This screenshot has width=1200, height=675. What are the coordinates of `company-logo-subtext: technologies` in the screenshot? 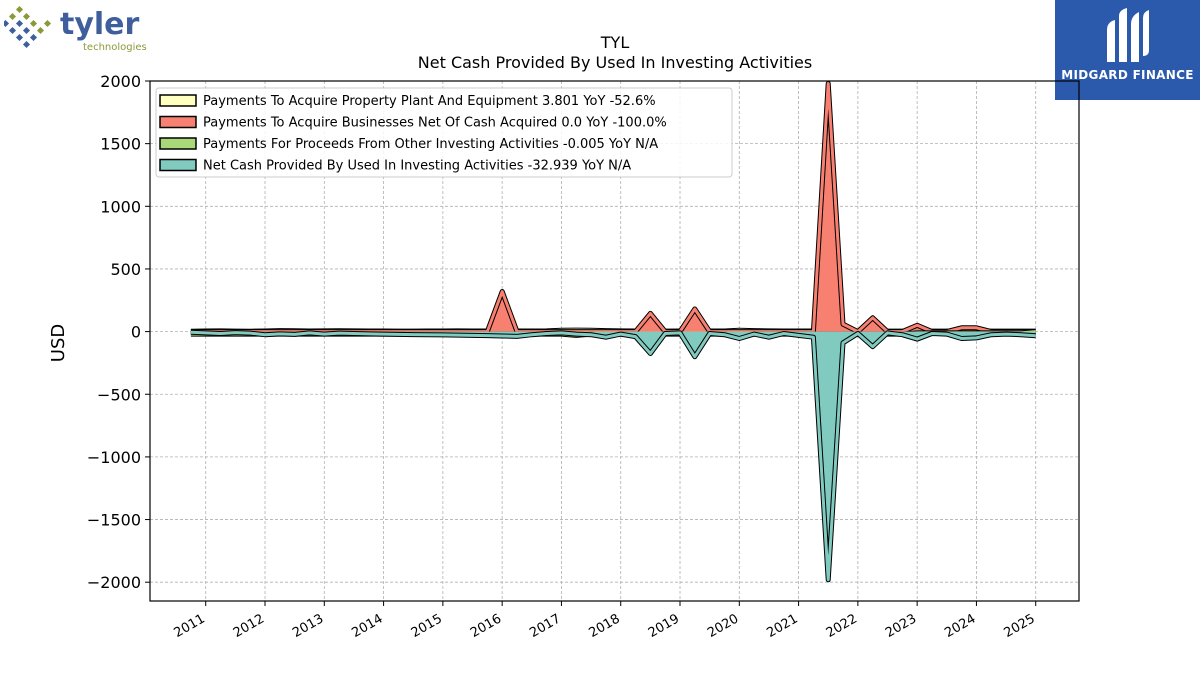 It's located at (115, 47).